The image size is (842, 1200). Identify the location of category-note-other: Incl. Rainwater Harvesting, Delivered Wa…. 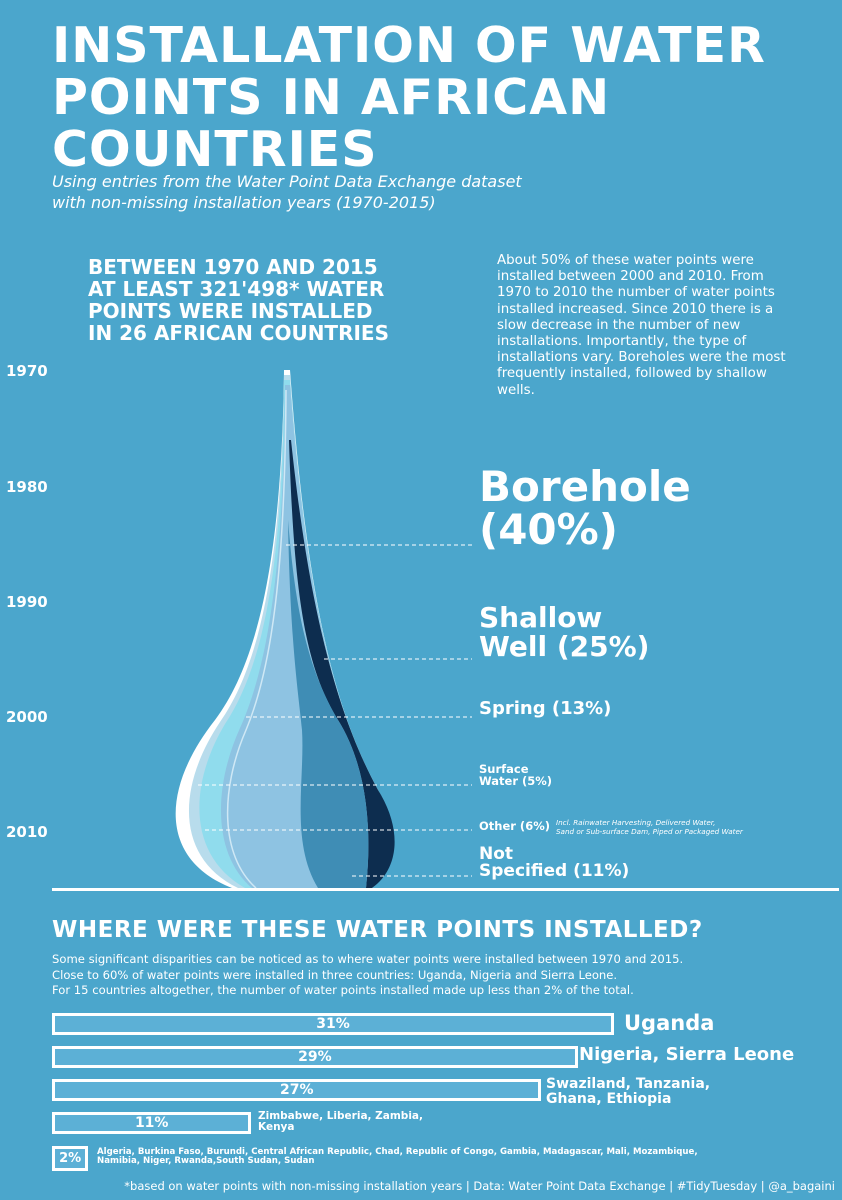
(671, 827).